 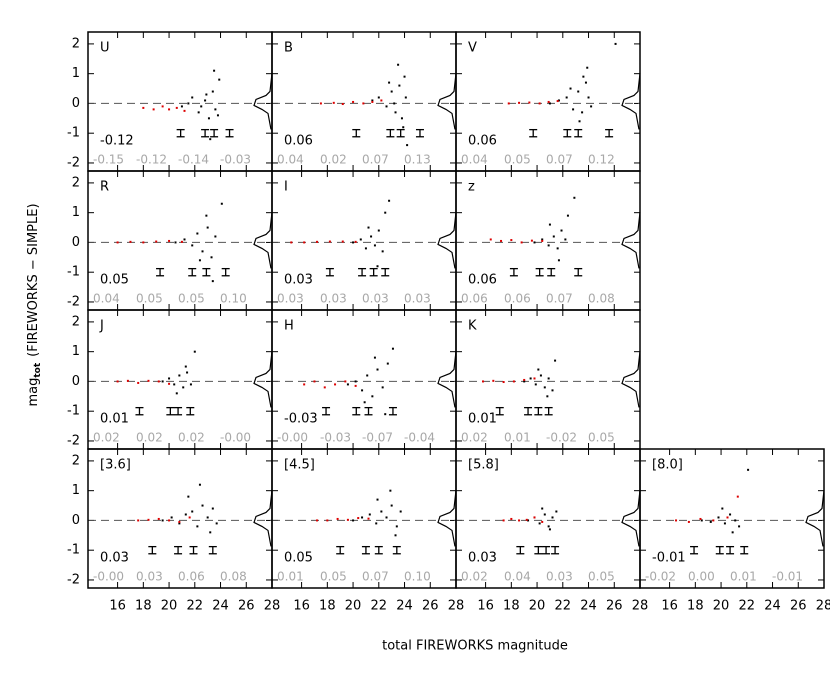 What do you see at coordinates (108, 577) in the screenshot?
I see `bin-median: -0.00` at bounding box center [108, 577].